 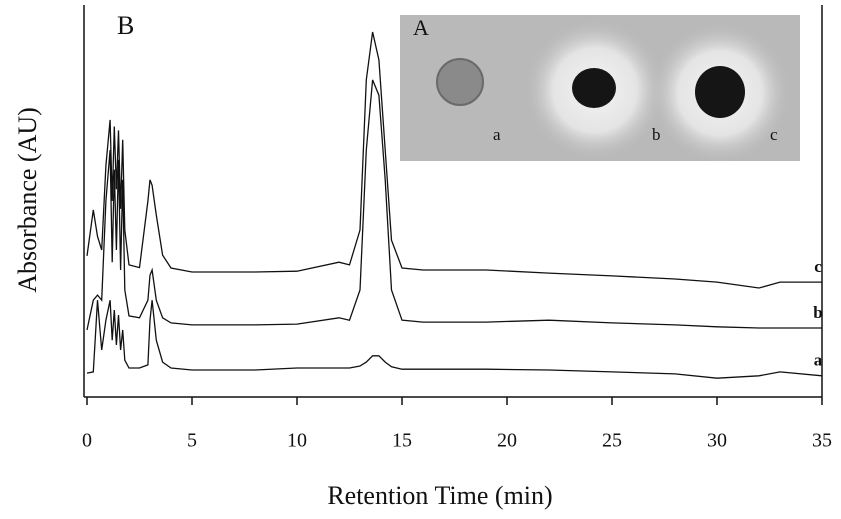 I want to click on x-tick-label: 25, so click(x=612, y=441).